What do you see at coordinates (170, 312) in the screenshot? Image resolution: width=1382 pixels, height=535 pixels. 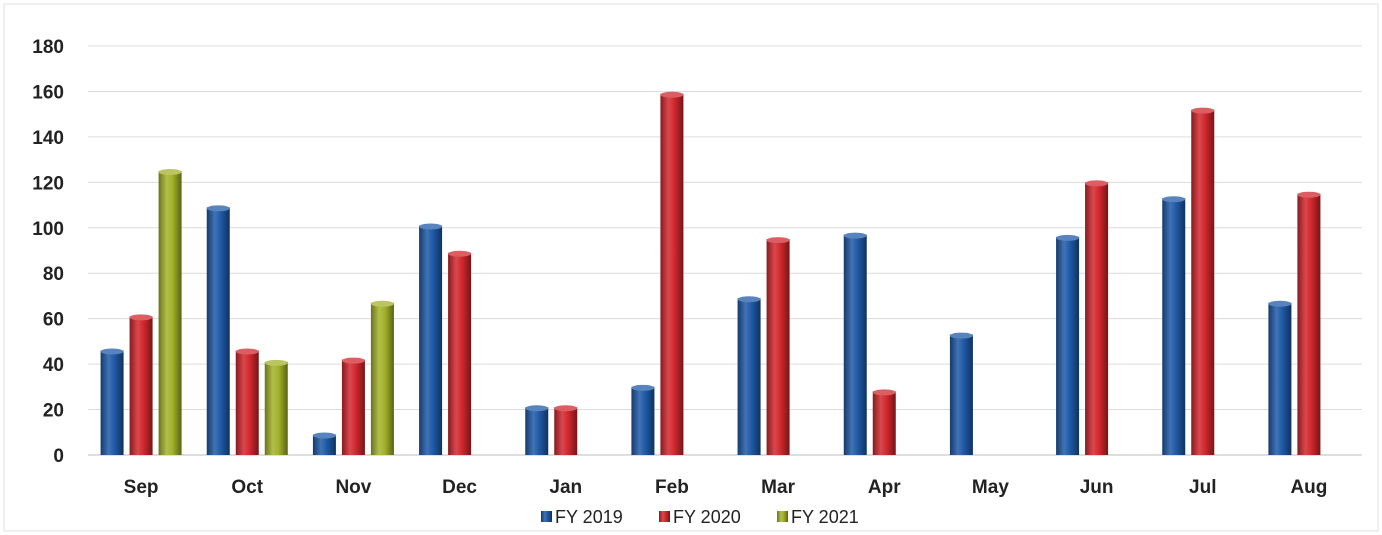 I see `bar-fy-2021-sep` at bounding box center [170, 312].